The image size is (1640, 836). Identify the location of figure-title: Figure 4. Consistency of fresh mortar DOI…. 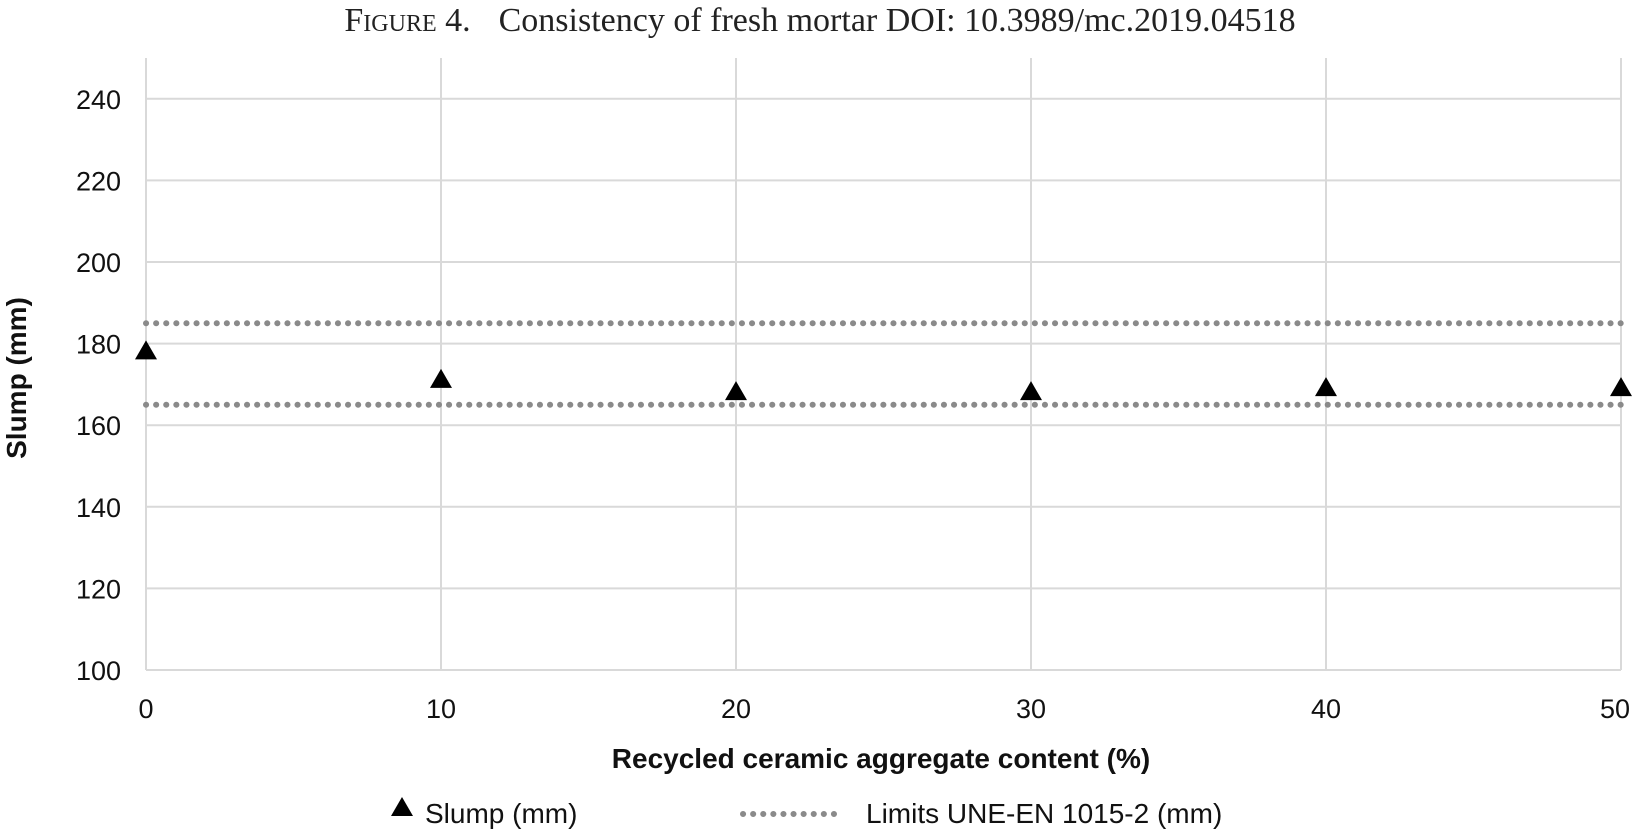
(820, 21).